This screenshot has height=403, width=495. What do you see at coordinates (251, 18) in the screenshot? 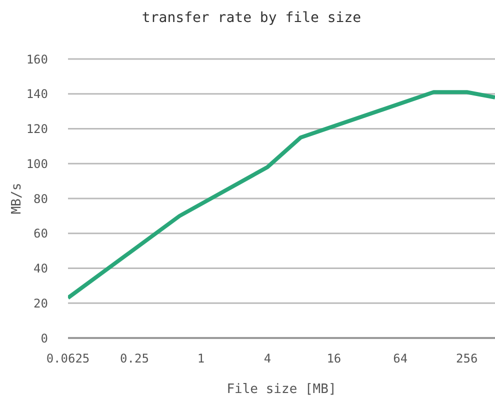
I see `chart-title: transfer rate by file size` at bounding box center [251, 18].